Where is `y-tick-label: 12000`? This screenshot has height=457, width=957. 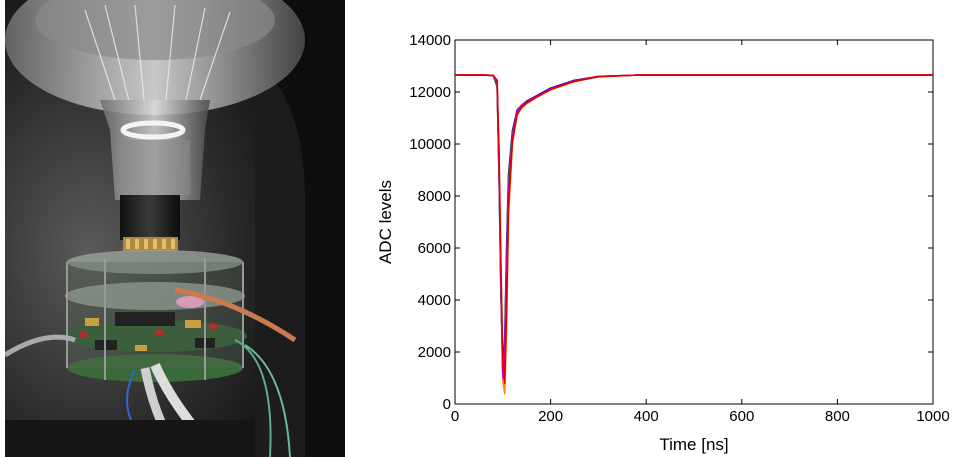
y-tick-label: 12000 is located at coordinates (430, 92).